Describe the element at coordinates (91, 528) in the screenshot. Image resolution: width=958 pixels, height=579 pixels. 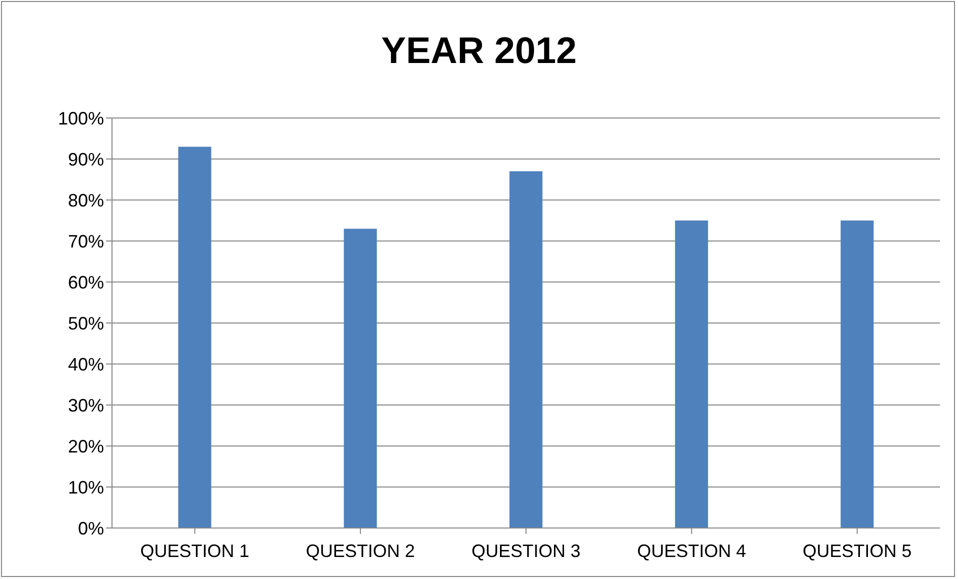
I see `y-tick-label: 0%` at that location.